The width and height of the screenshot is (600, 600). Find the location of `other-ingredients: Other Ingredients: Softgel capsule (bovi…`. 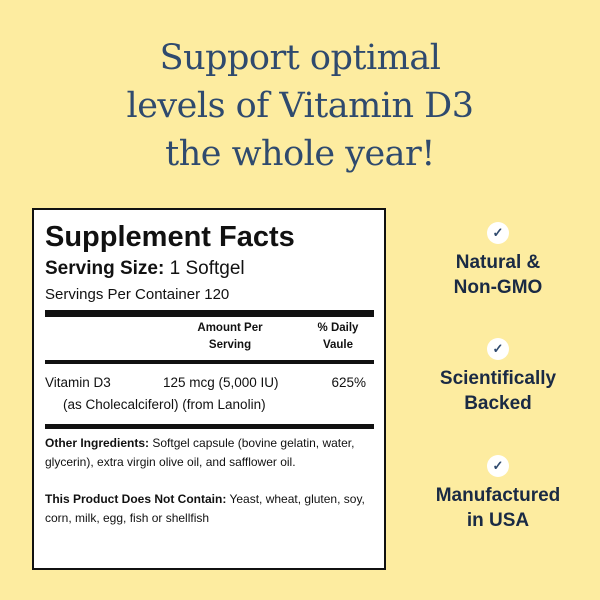

other-ingredients: Other Ingredients: Softgel capsule (bovi… is located at coordinates (209, 453).